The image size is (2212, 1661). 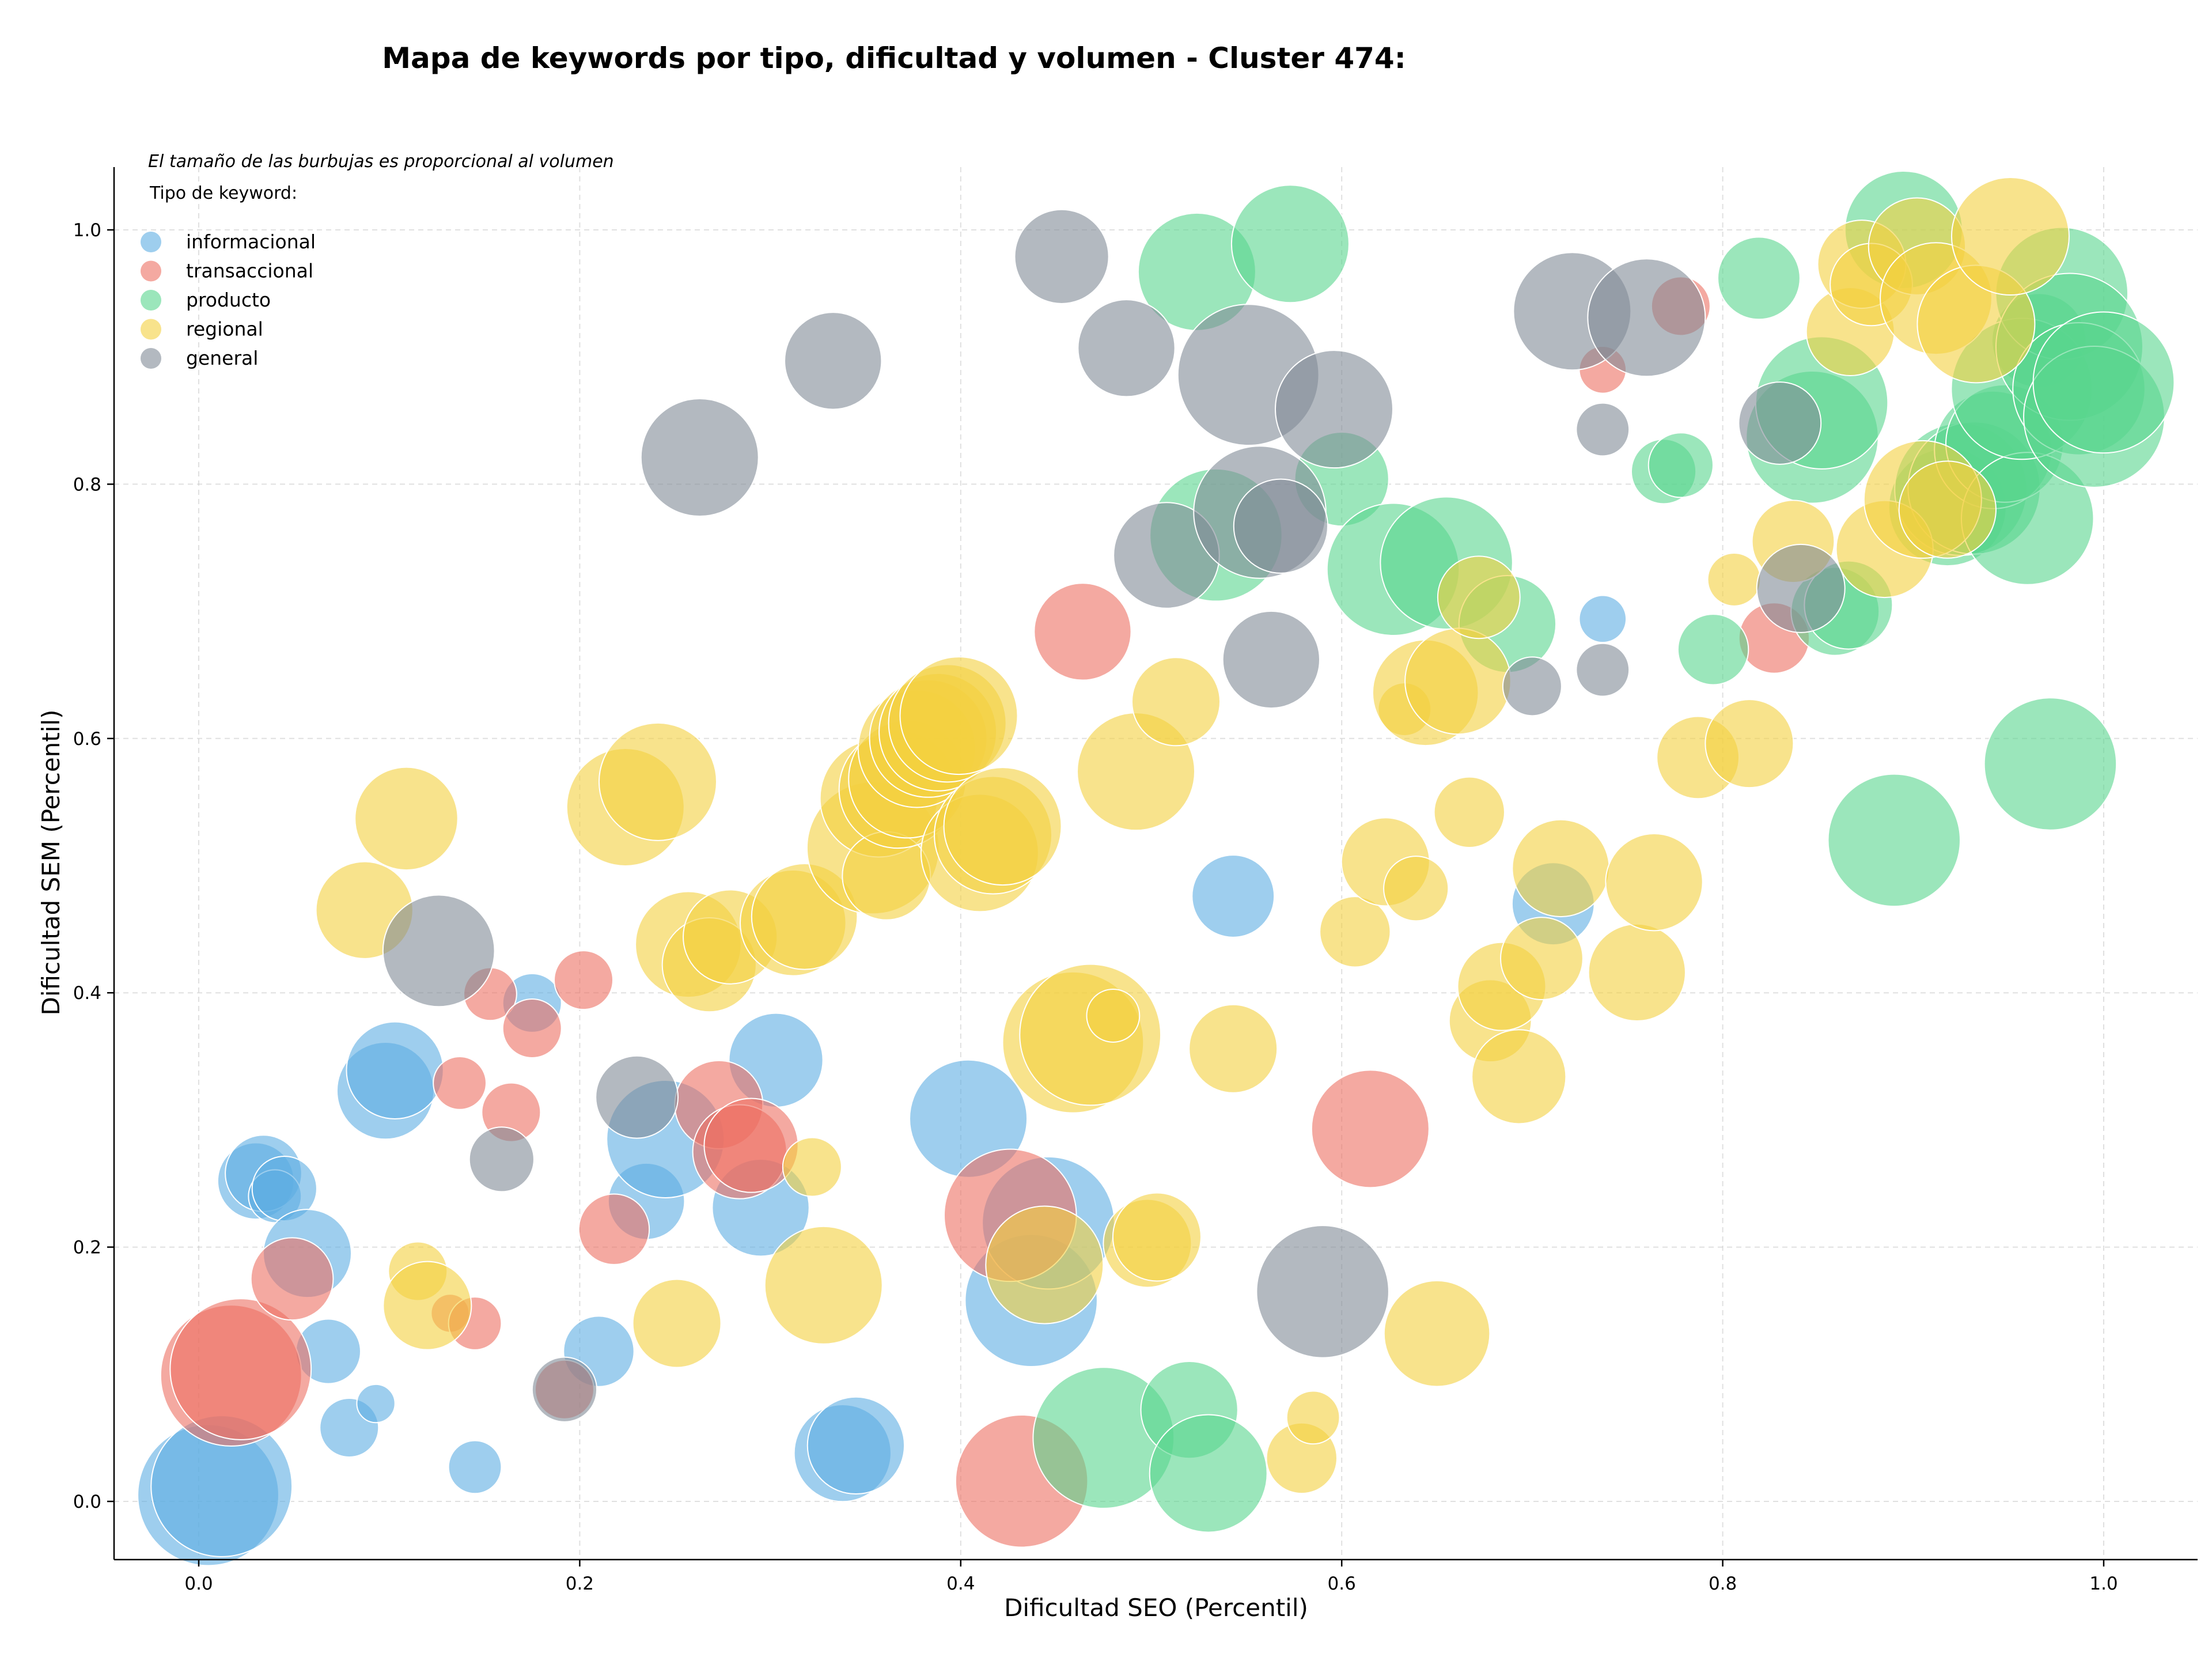 I want to click on x-axis-label: Dificultad SEO (Percentil), so click(x=1156, y=1608).